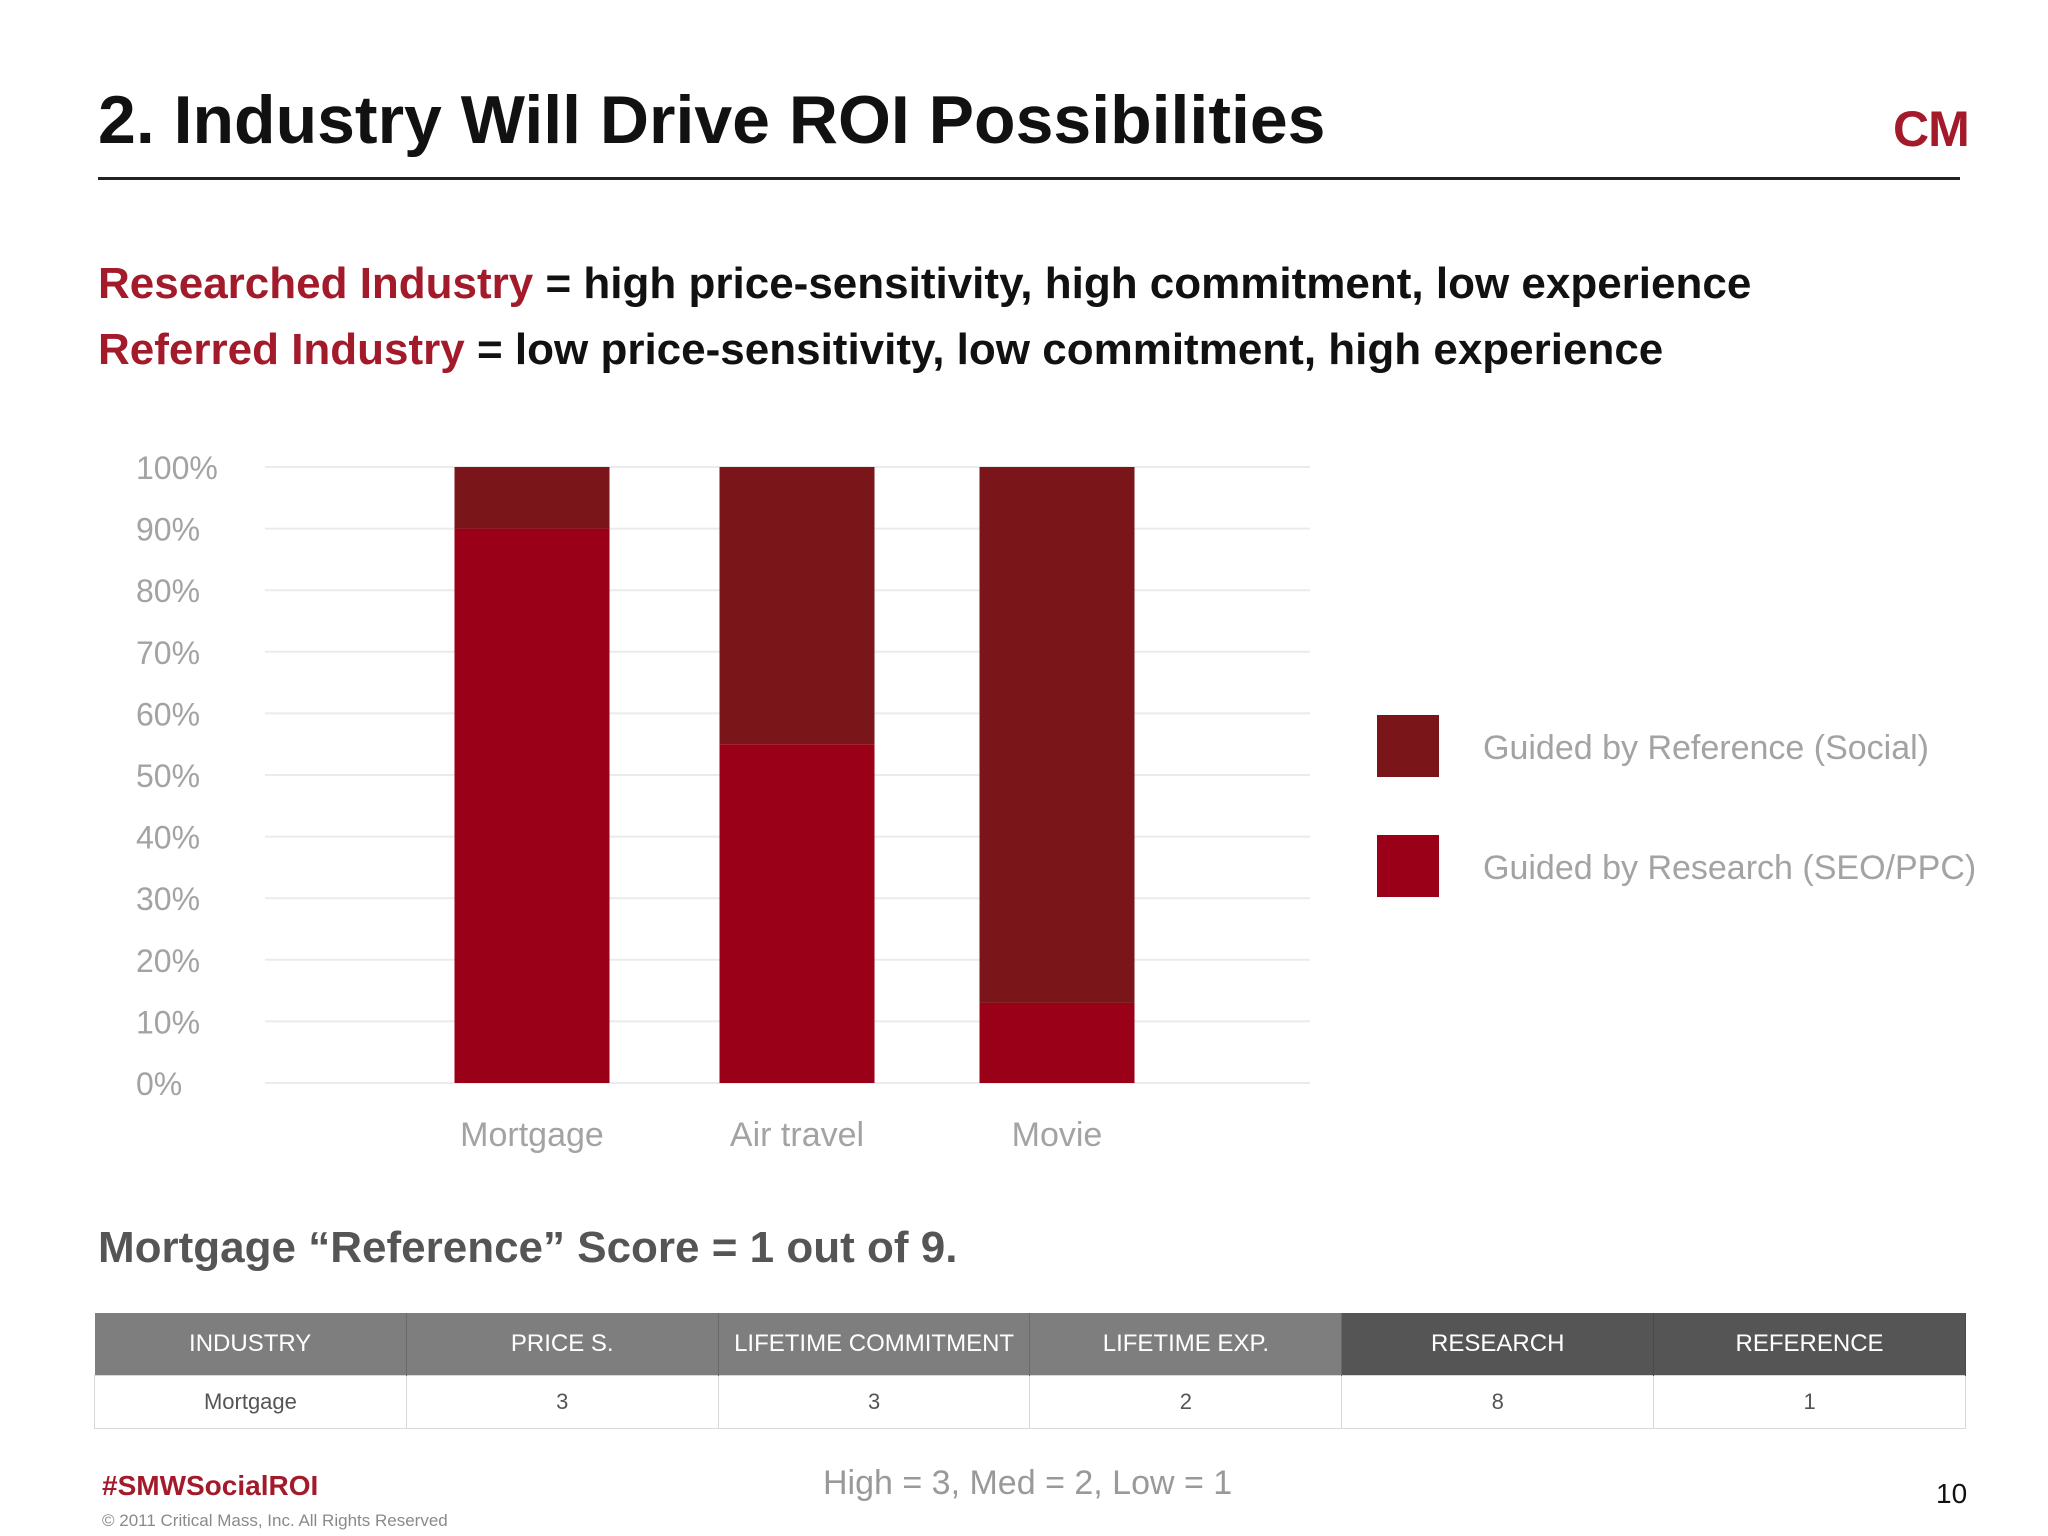 The height and width of the screenshot is (1536, 2048). Describe the element at coordinates (177, 468) in the screenshot. I see `y-tick-label: 100%` at that location.